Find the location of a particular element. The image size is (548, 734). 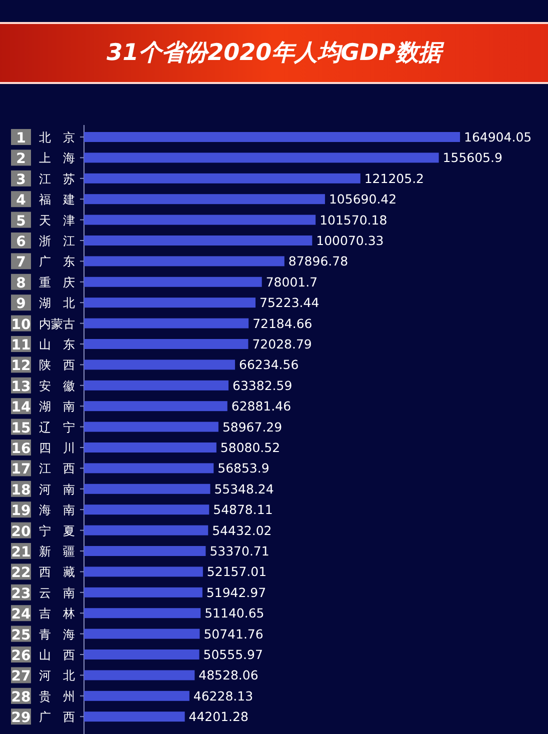

y-tick-label: 25 青海 is located at coordinates (49, 635).